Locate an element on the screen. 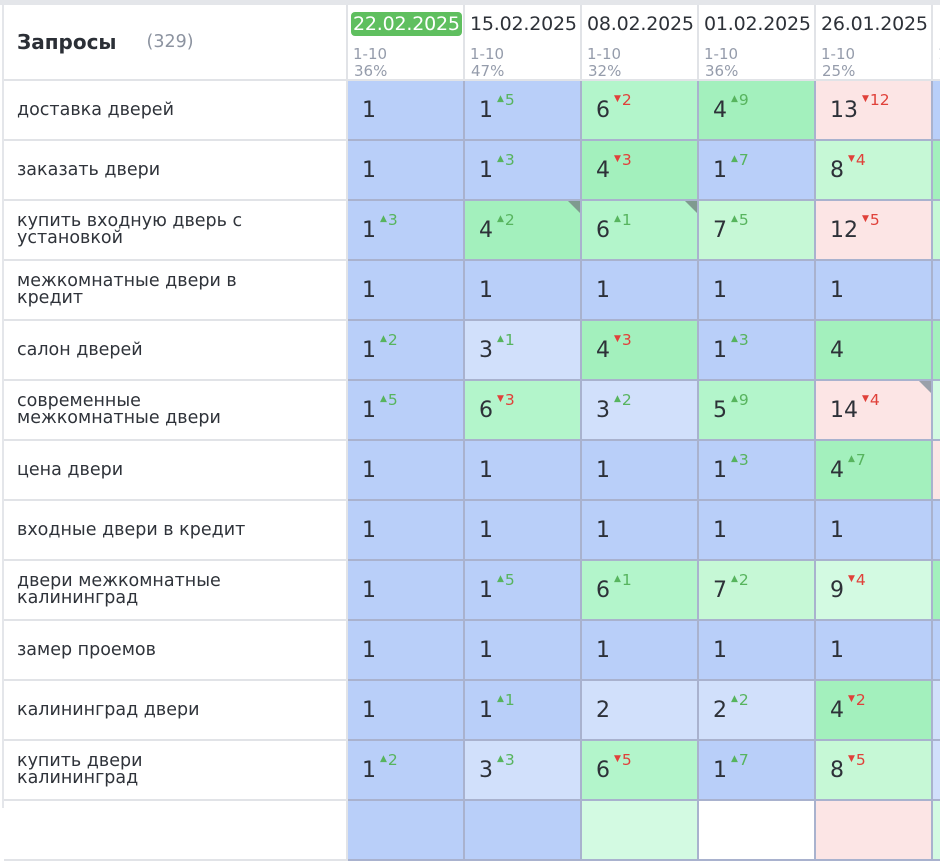  date-column-header: 08.02.2025 1-10 32% is located at coordinates (640, 43).